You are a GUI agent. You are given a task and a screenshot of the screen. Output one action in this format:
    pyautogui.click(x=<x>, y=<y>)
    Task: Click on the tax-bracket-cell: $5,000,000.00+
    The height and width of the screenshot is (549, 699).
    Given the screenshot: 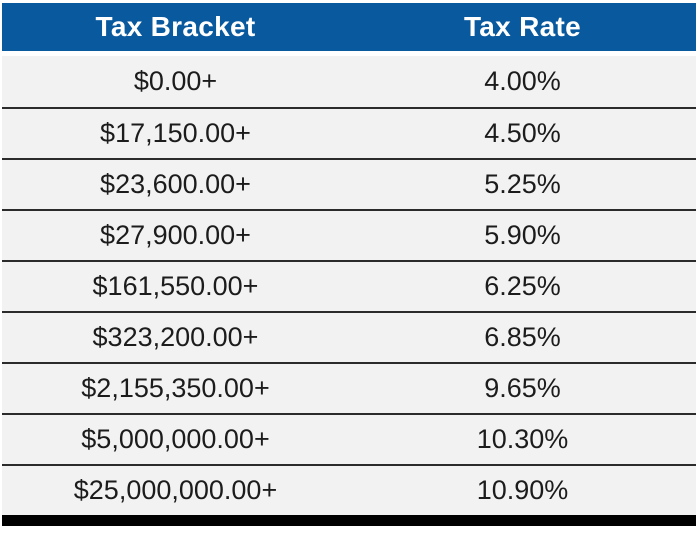 What is the action you would take?
    pyautogui.click(x=175, y=439)
    